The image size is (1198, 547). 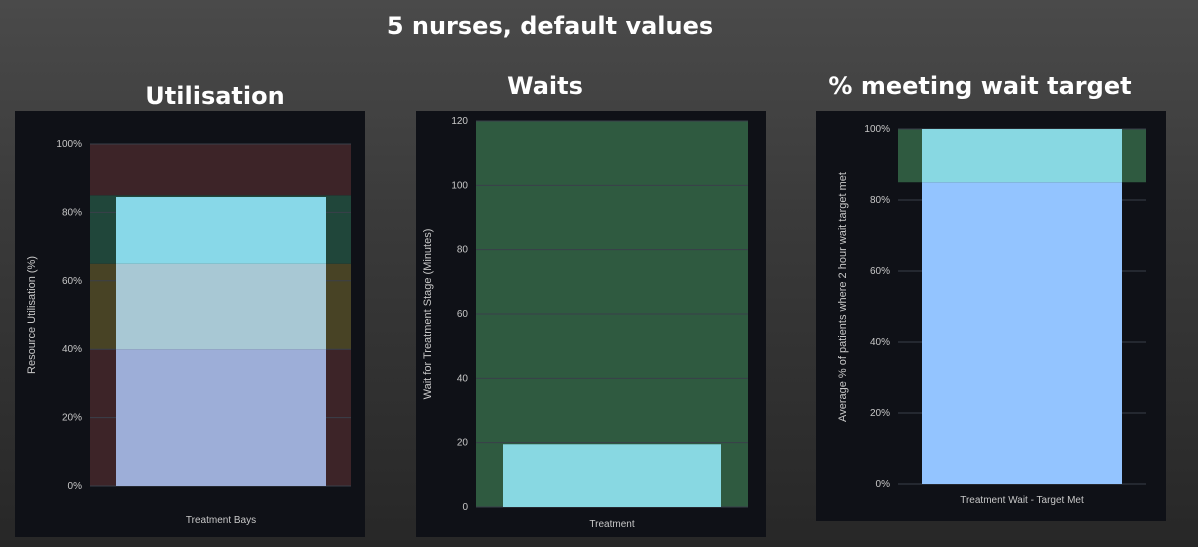 What do you see at coordinates (75, 486) in the screenshot?
I see `utilisation-ytick-label: 0%` at bounding box center [75, 486].